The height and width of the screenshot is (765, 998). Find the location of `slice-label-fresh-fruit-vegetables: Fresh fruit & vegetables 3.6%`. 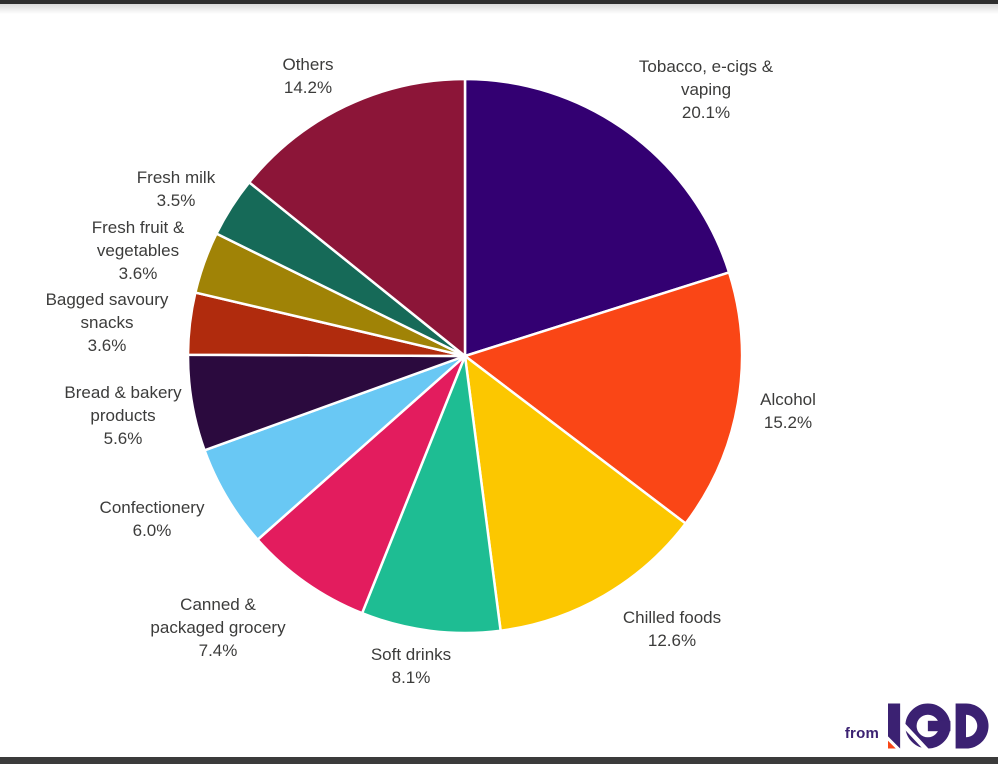

slice-label-fresh-fruit-vegetables: Fresh fruit & vegetables 3.6% is located at coordinates (138, 250).